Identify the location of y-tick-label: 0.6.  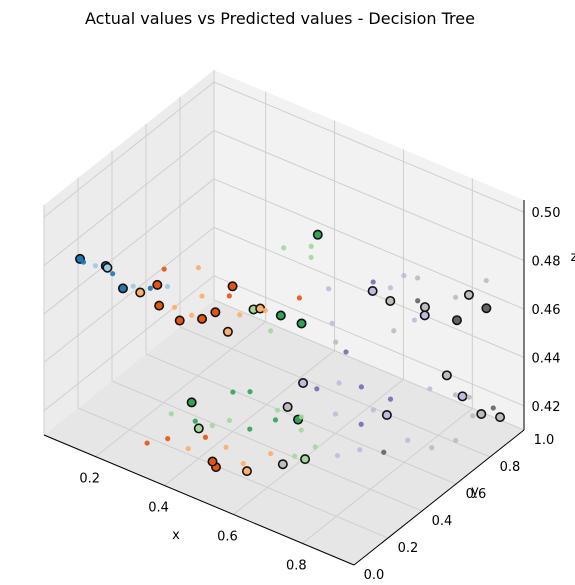
(476, 494).